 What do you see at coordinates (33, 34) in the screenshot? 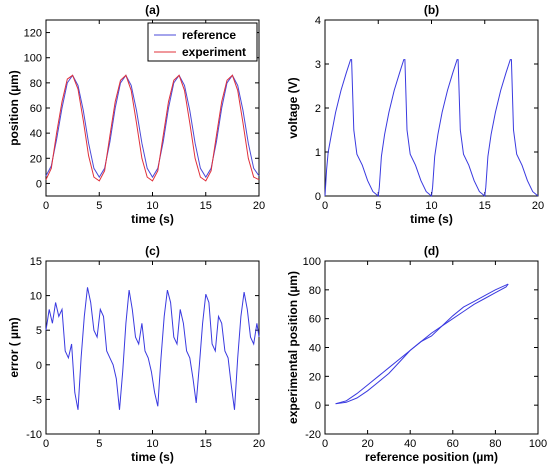
I see `y-tick-label: 120` at bounding box center [33, 34].